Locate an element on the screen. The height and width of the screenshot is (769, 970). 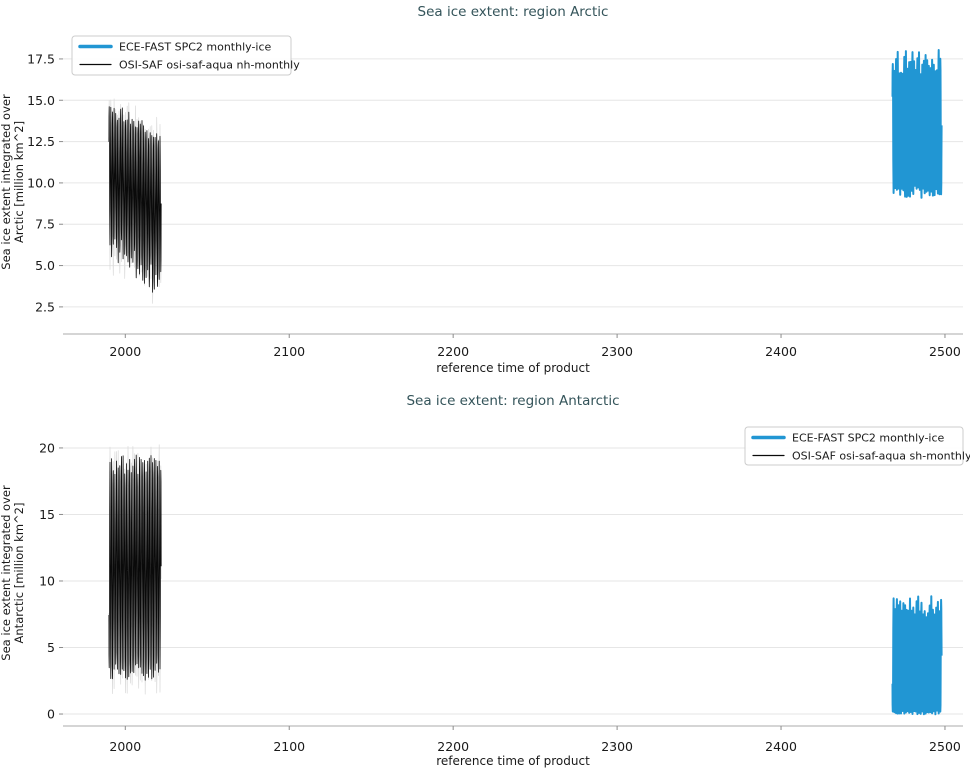
y-tick-label: 2.5 is located at coordinates (45, 306).